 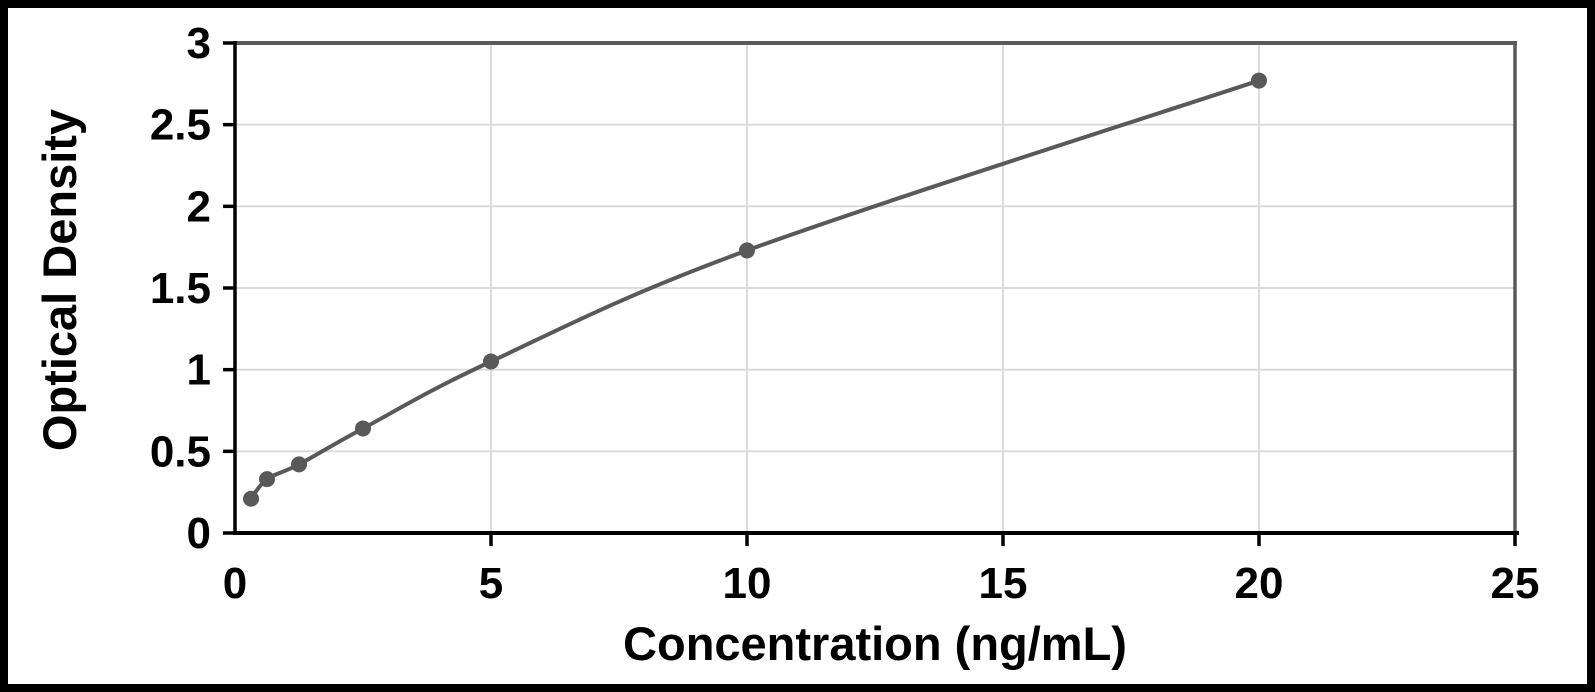 What do you see at coordinates (747, 583) in the screenshot?
I see `x-tick-label: 10` at bounding box center [747, 583].